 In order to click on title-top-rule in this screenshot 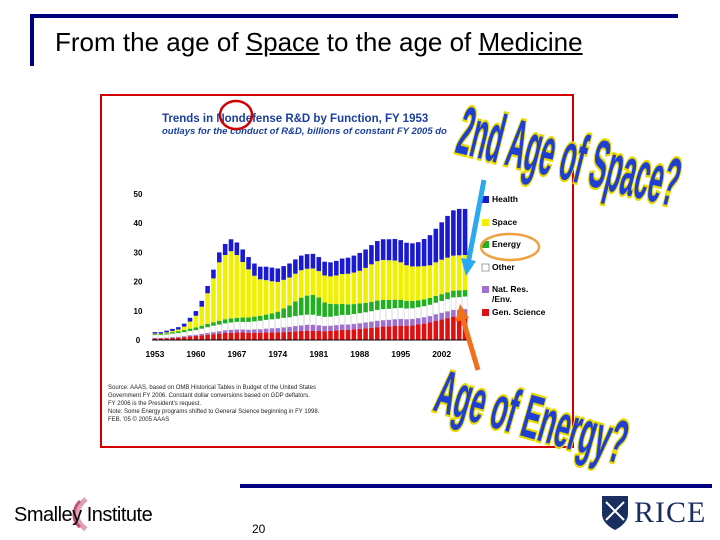, I will do `click(354, 16)`.